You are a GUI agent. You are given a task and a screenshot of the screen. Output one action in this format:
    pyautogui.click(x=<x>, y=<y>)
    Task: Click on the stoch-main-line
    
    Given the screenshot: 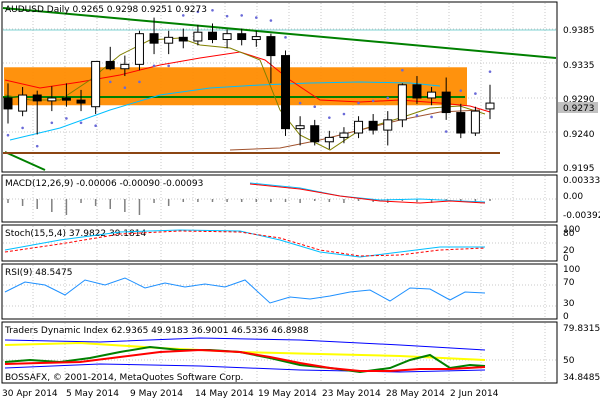 What is the action you would take?
    pyautogui.click(x=244, y=243)
    